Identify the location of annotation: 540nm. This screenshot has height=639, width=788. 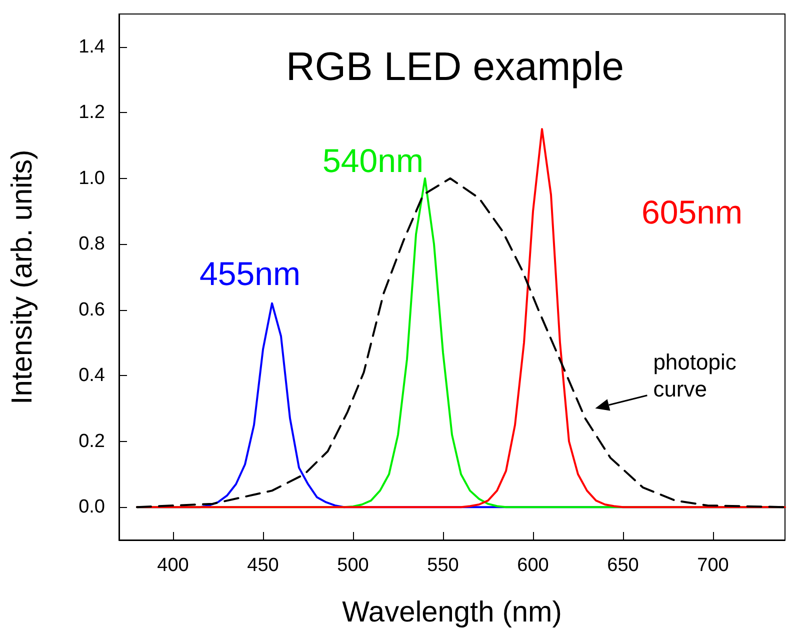
(373, 160).